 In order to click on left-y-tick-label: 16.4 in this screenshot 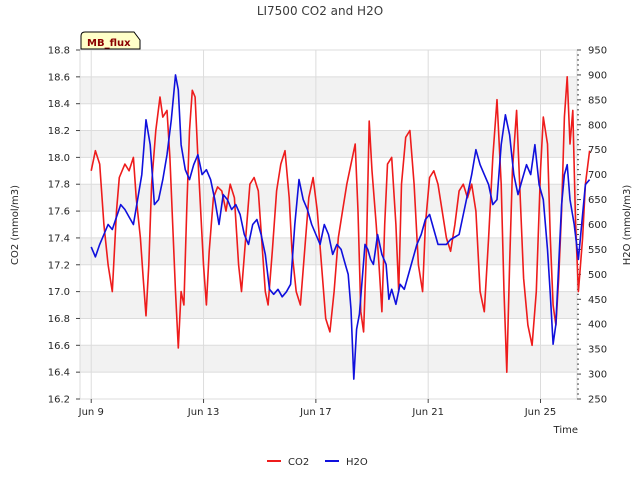, I will do `click(59, 373)`.